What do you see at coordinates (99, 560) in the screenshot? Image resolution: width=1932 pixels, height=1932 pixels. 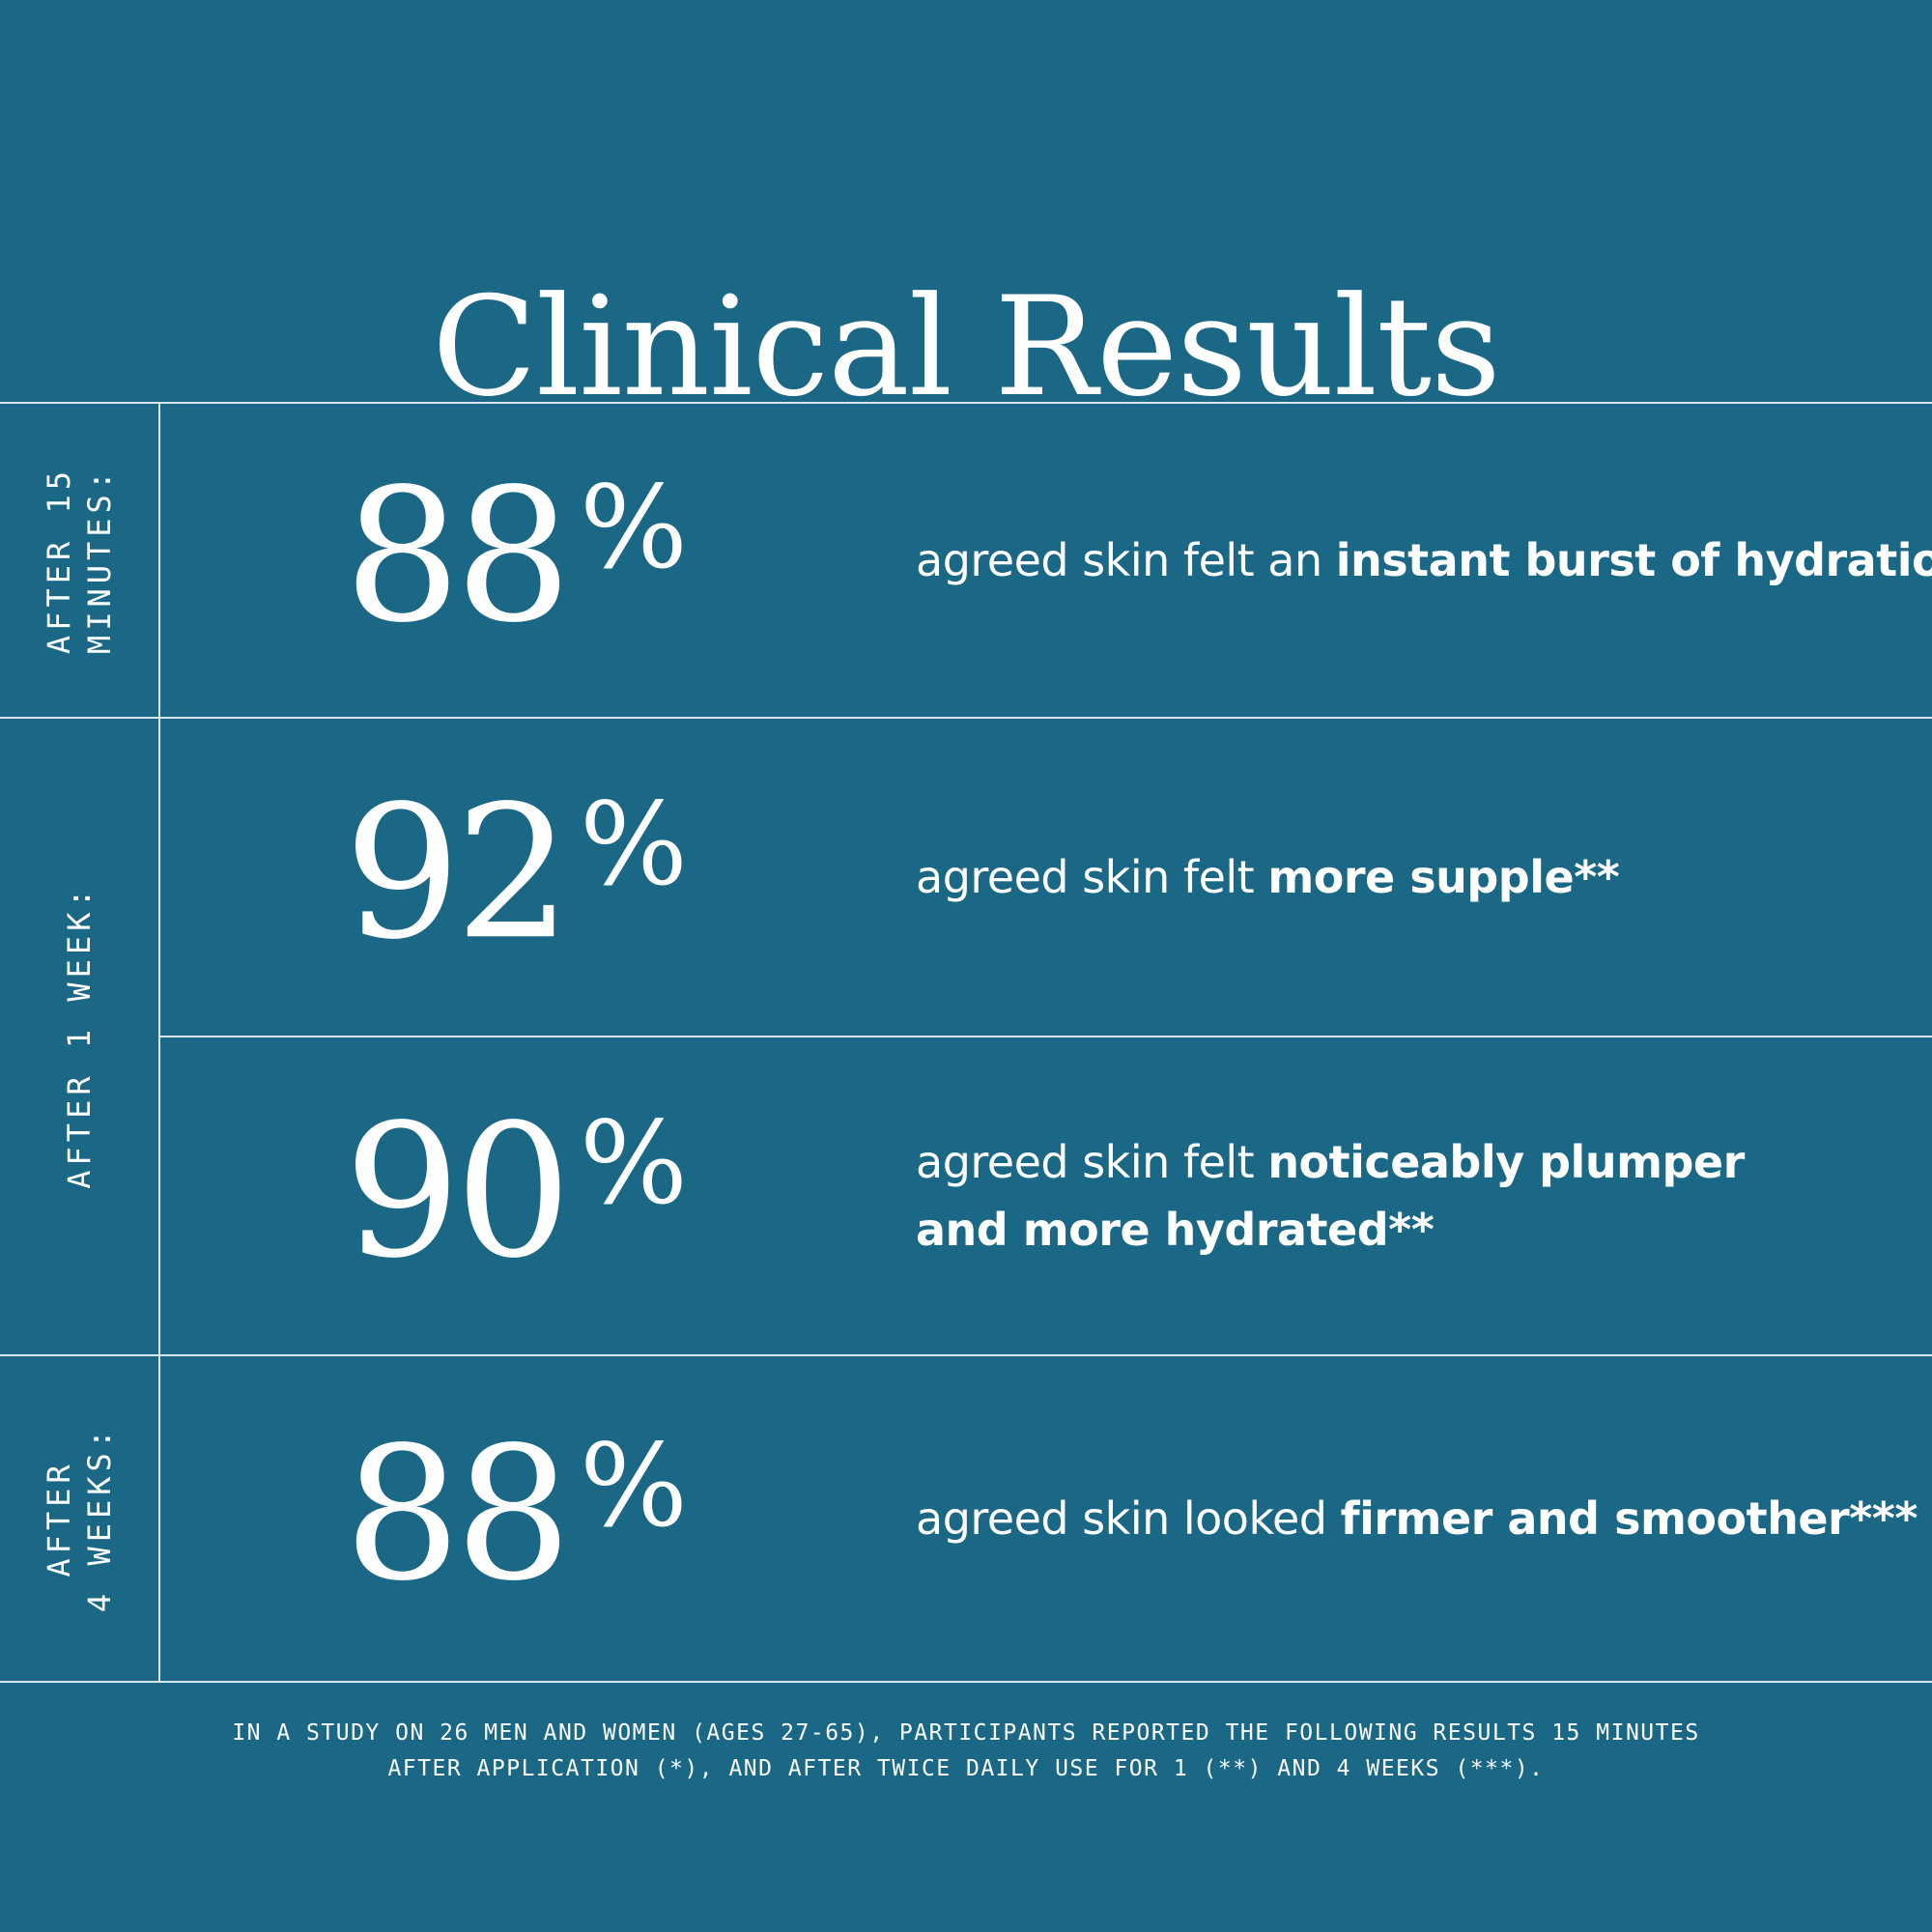 I see `period-label-line: MINUTES:` at bounding box center [99, 560].